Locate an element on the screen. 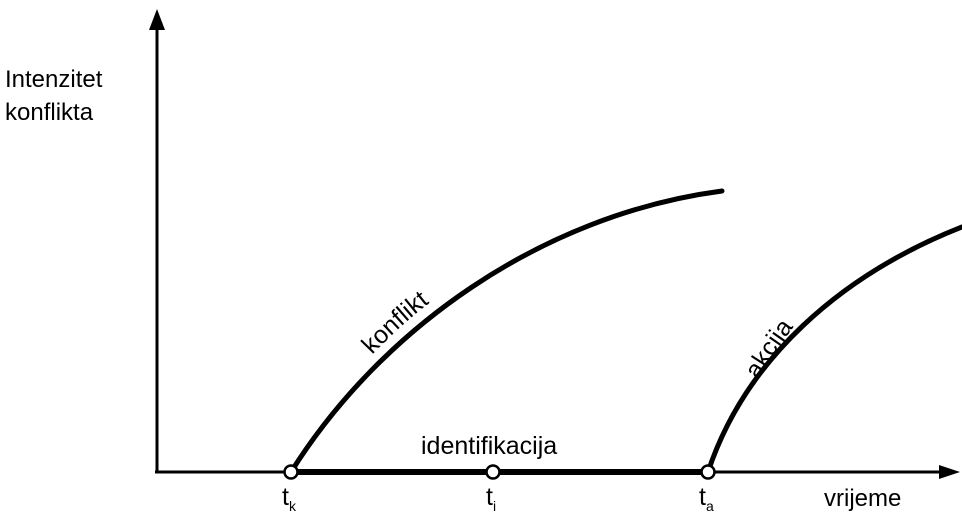  point-ti-marker is located at coordinates (493, 472).